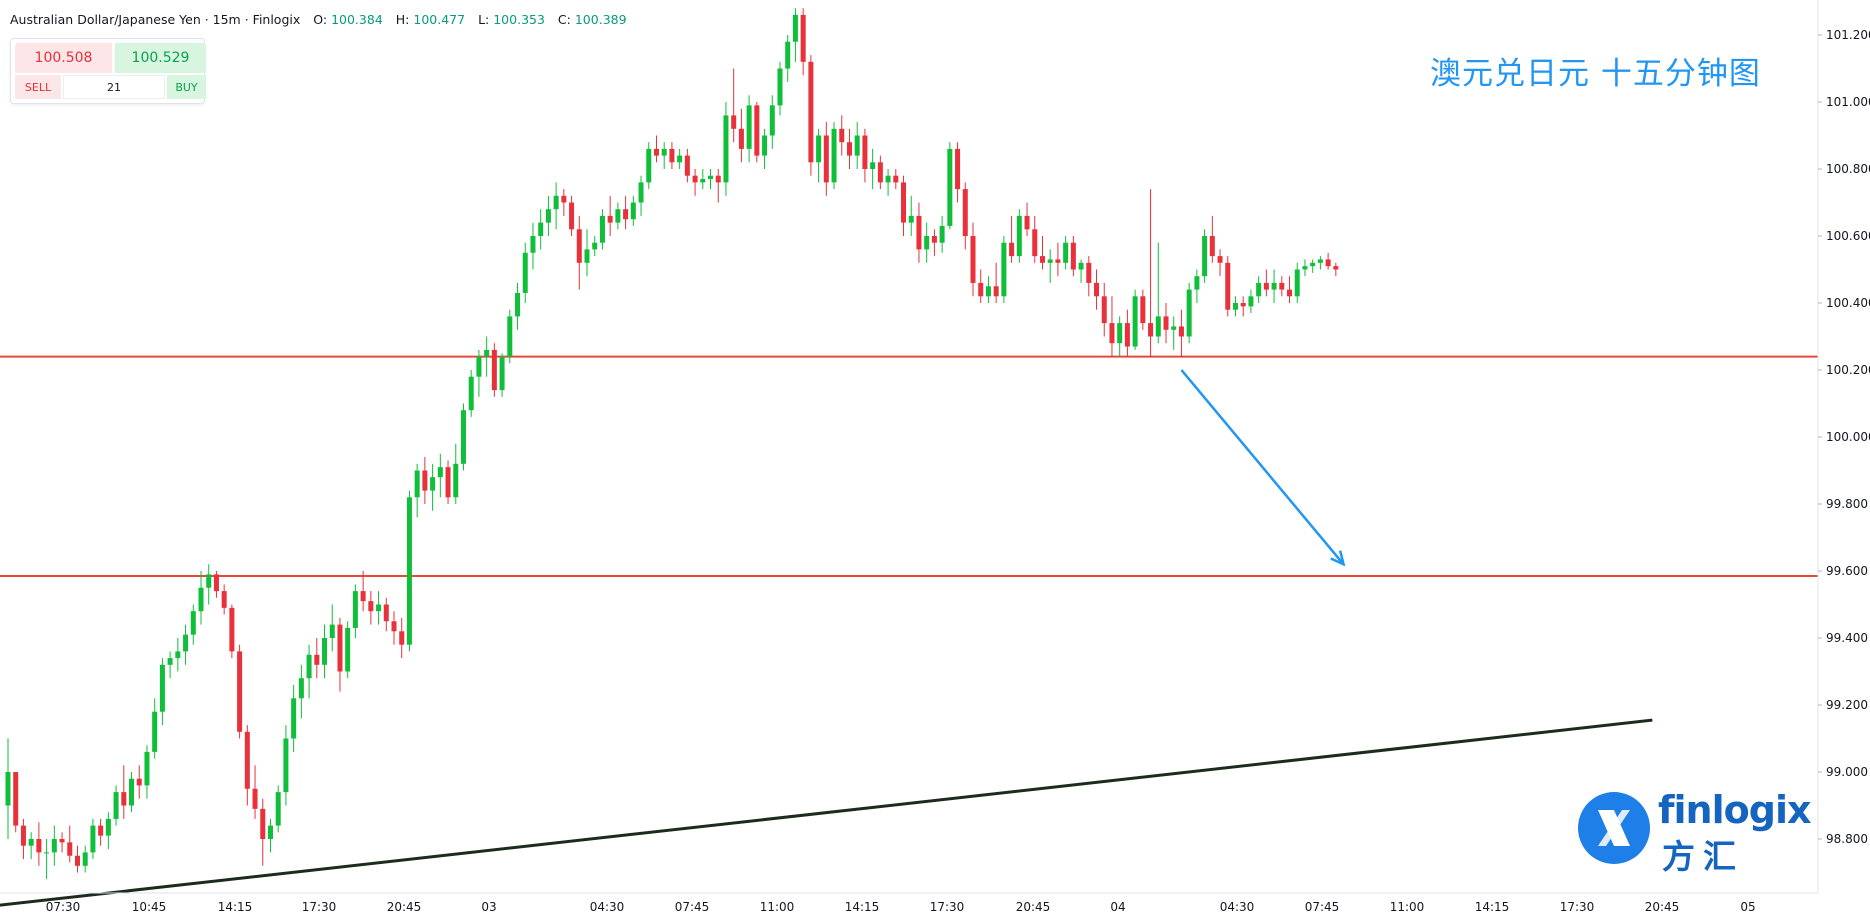  Describe the element at coordinates (519, 19) in the screenshot. I see `low-value: 100.353` at that location.